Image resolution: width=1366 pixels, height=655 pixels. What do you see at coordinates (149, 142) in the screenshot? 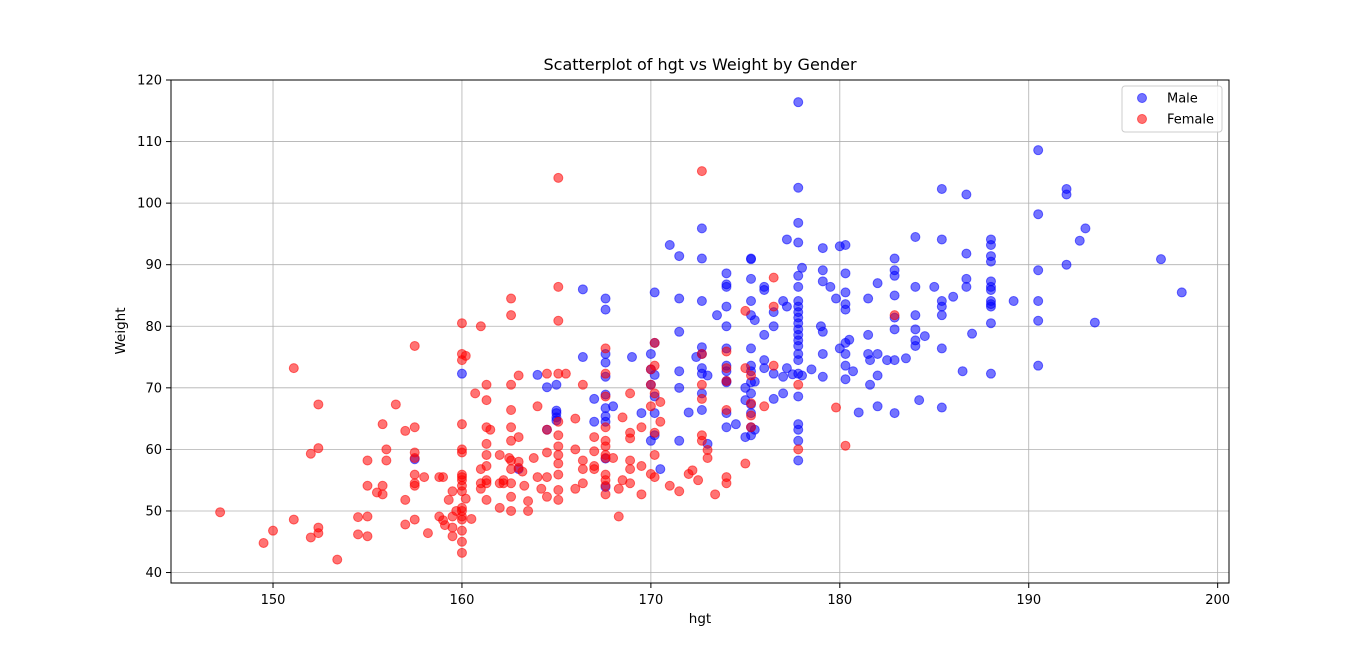
I see `y-tick-label: 110` at bounding box center [149, 142].